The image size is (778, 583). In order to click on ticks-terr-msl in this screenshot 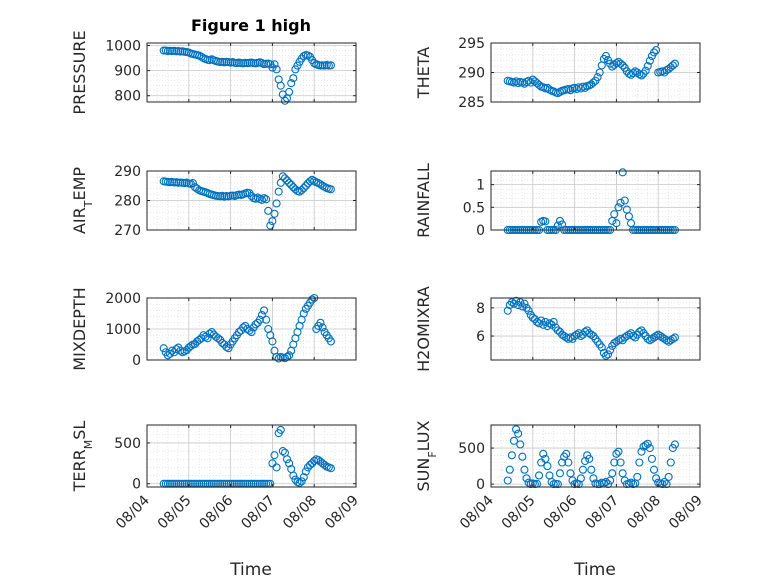, I will do `click(251, 456)`.